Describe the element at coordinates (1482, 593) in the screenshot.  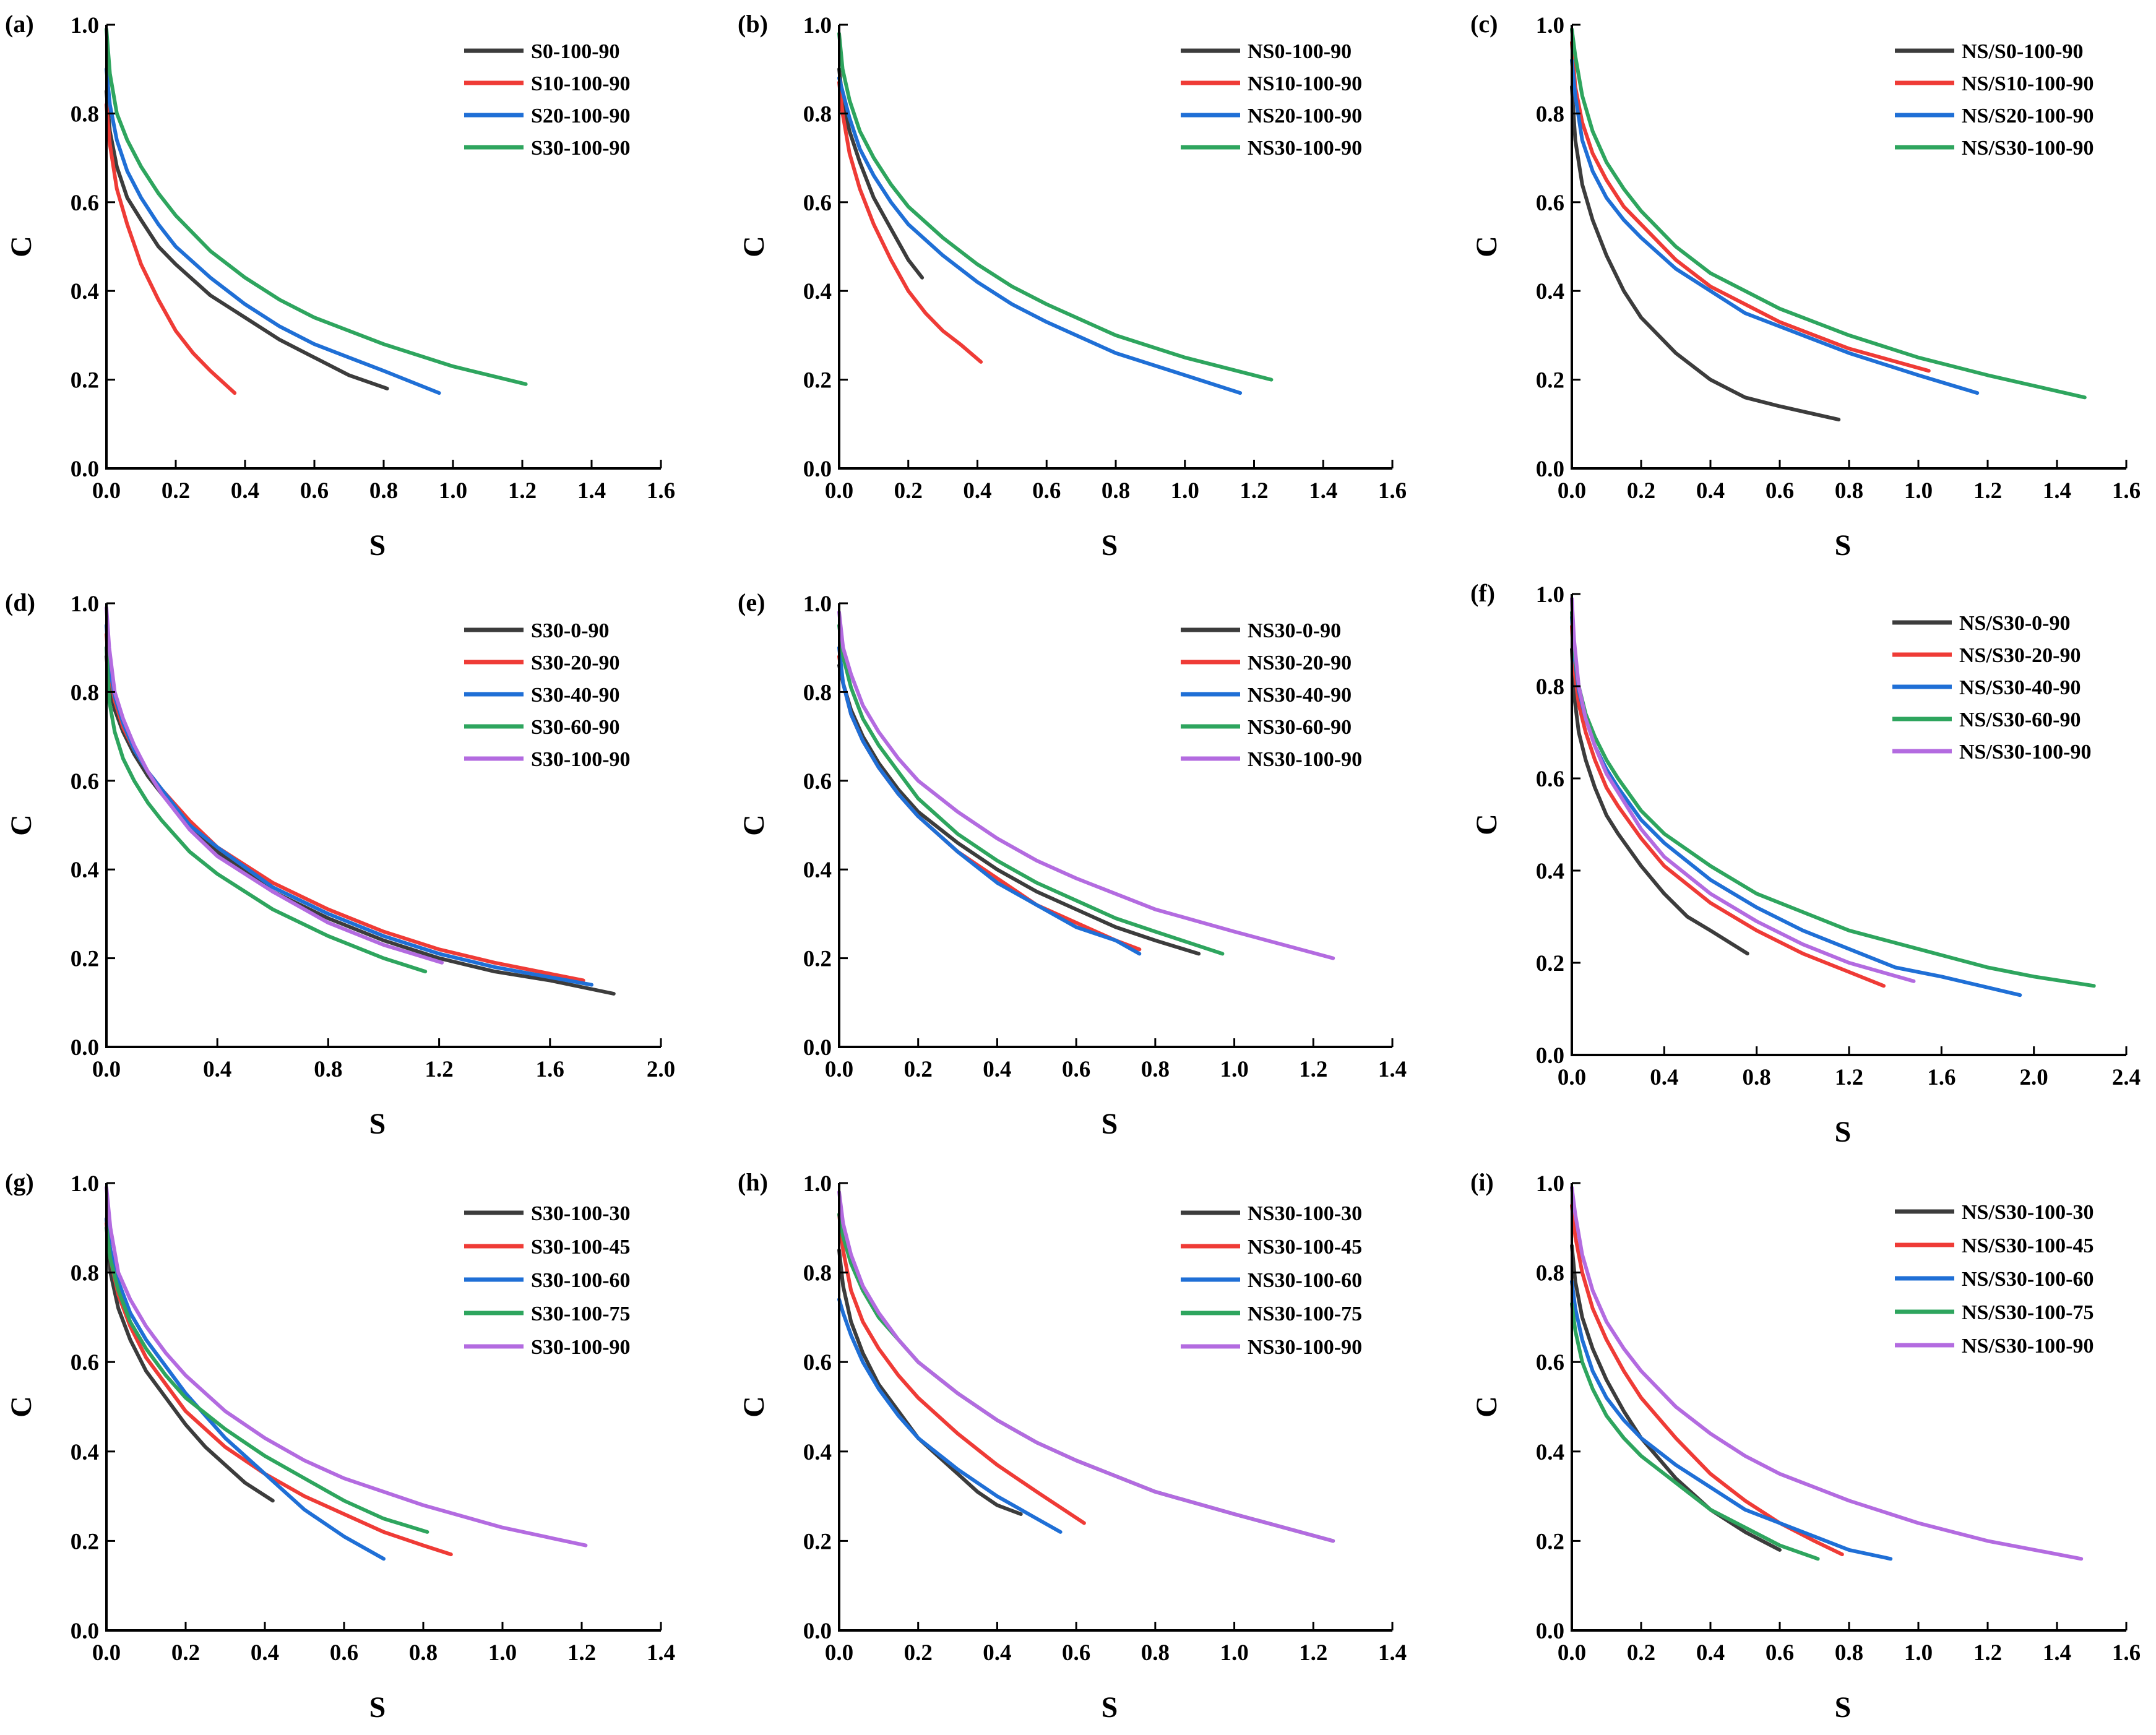
I see `panel-label: (f)` at that location.